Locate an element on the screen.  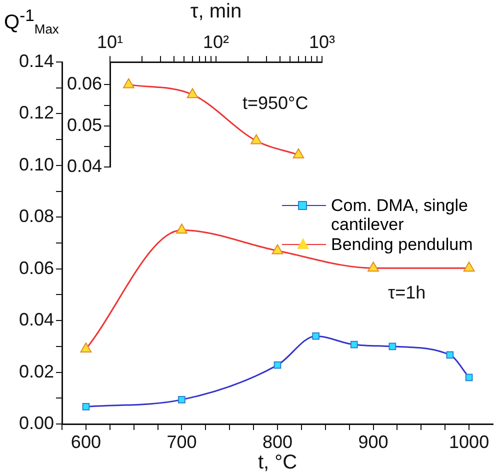
x-tick-label: 10³ is located at coordinates (322, 42).